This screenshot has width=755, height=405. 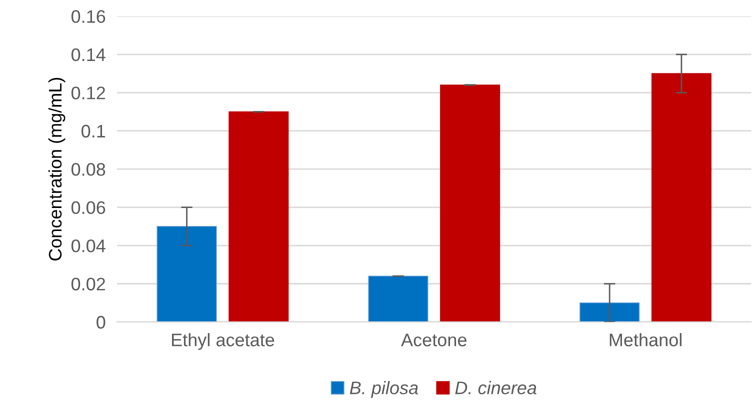 What do you see at coordinates (88, 245) in the screenshot?
I see `y-tick-label: 0.04` at bounding box center [88, 245].